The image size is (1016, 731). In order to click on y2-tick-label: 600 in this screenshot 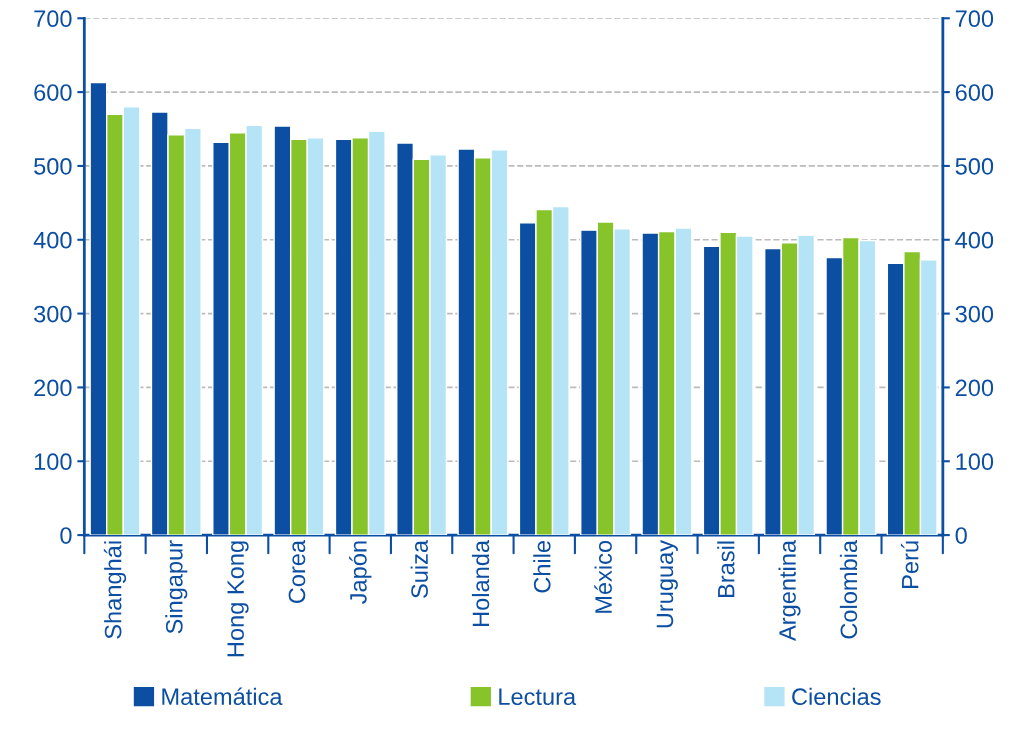, I will do `click(974, 92)`.